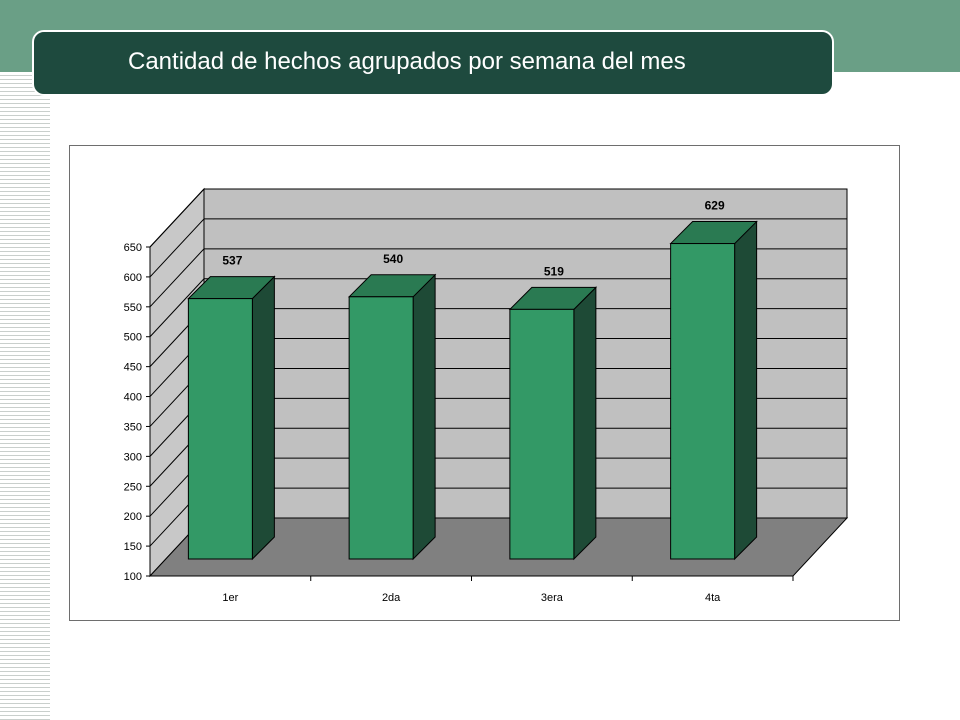  Describe the element at coordinates (133, 338) in the screenshot. I see `y-tick-label: 500` at that location.